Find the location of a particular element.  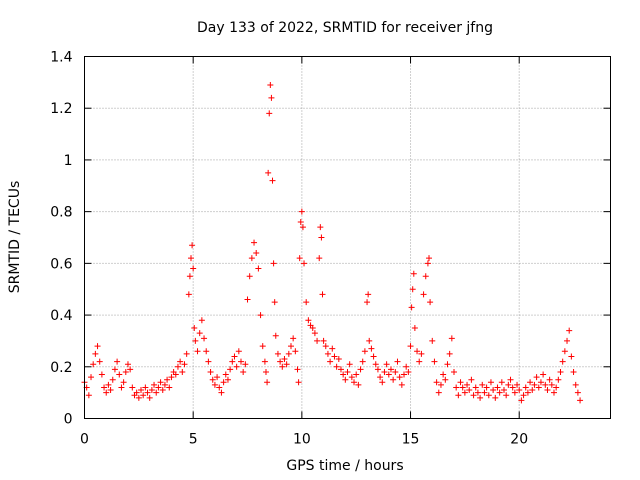

y-tick-label: 0.2 is located at coordinates (61, 368).